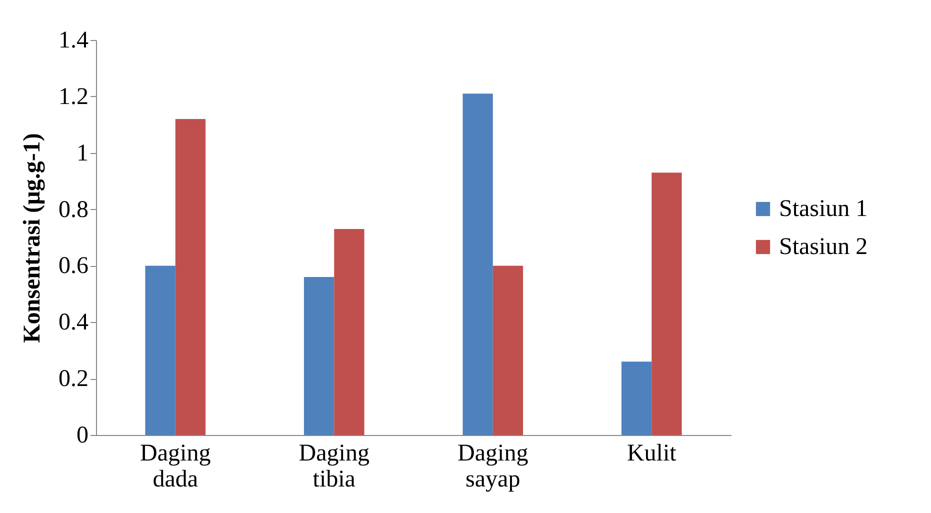  I want to click on y-tick-label: 0.2, so click(73, 379).